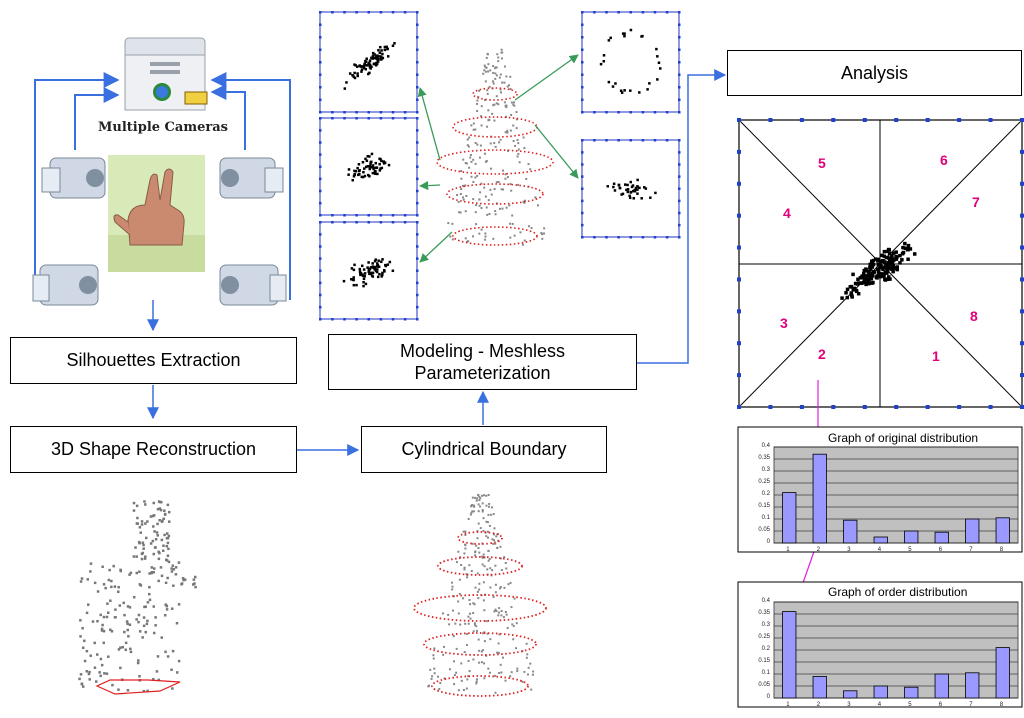 The image size is (1024, 718). Describe the element at coordinates (73, 178) in the screenshot. I see `camera-icon-top-left` at that location.